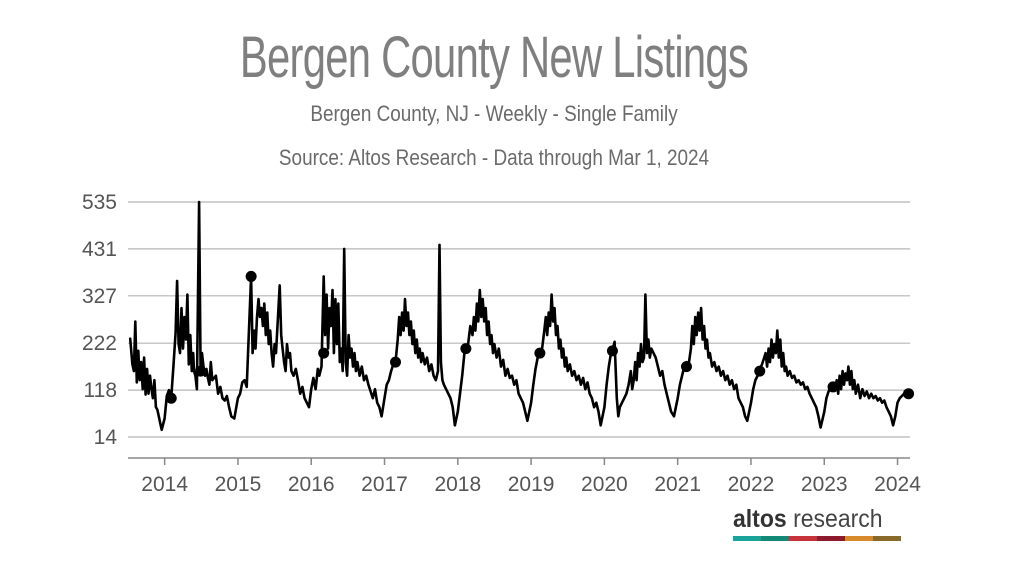 This screenshot has height=576, width=1022. What do you see at coordinates (760, 519) in the screenshot?
I see `brand-name-bold: altos` at bounding box center [760, 519].